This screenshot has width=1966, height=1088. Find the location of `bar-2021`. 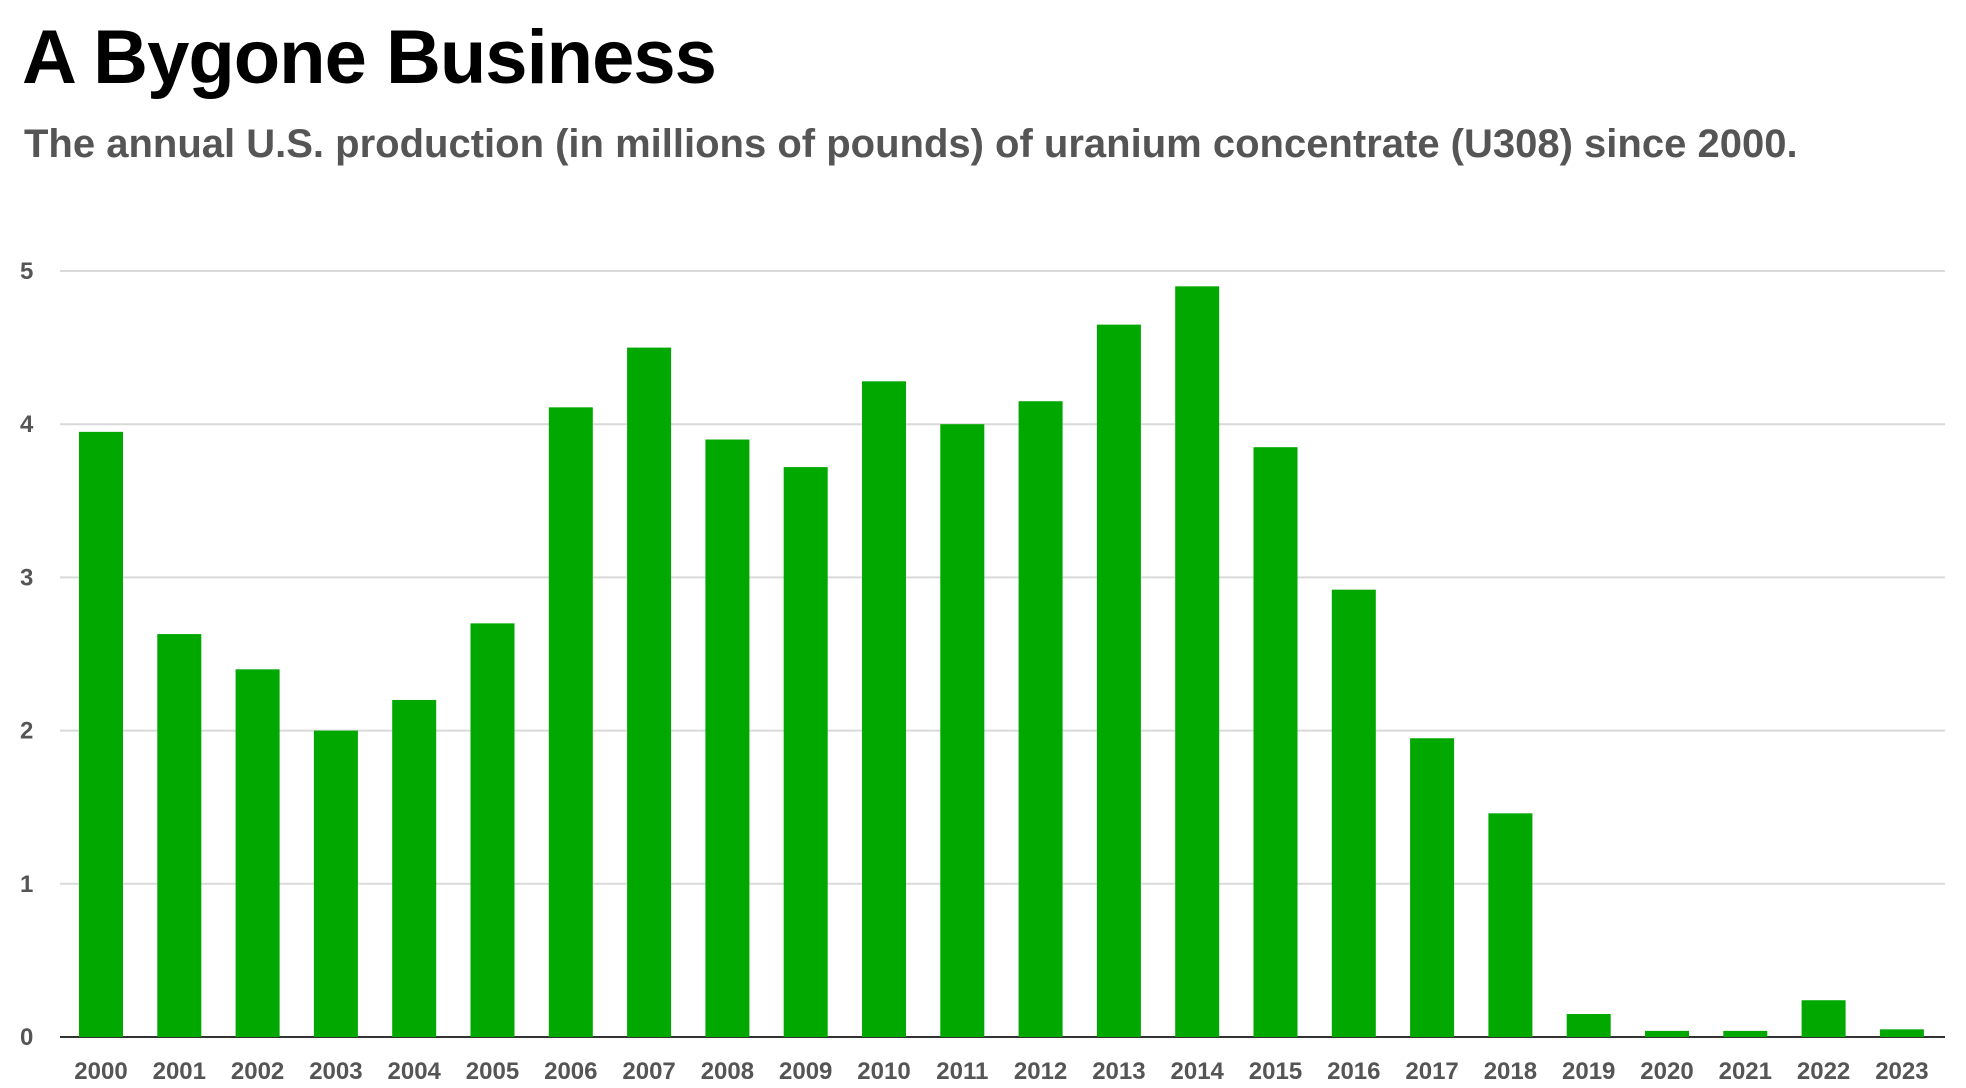

bar-2021 is located at coordinates (1745, 1033).